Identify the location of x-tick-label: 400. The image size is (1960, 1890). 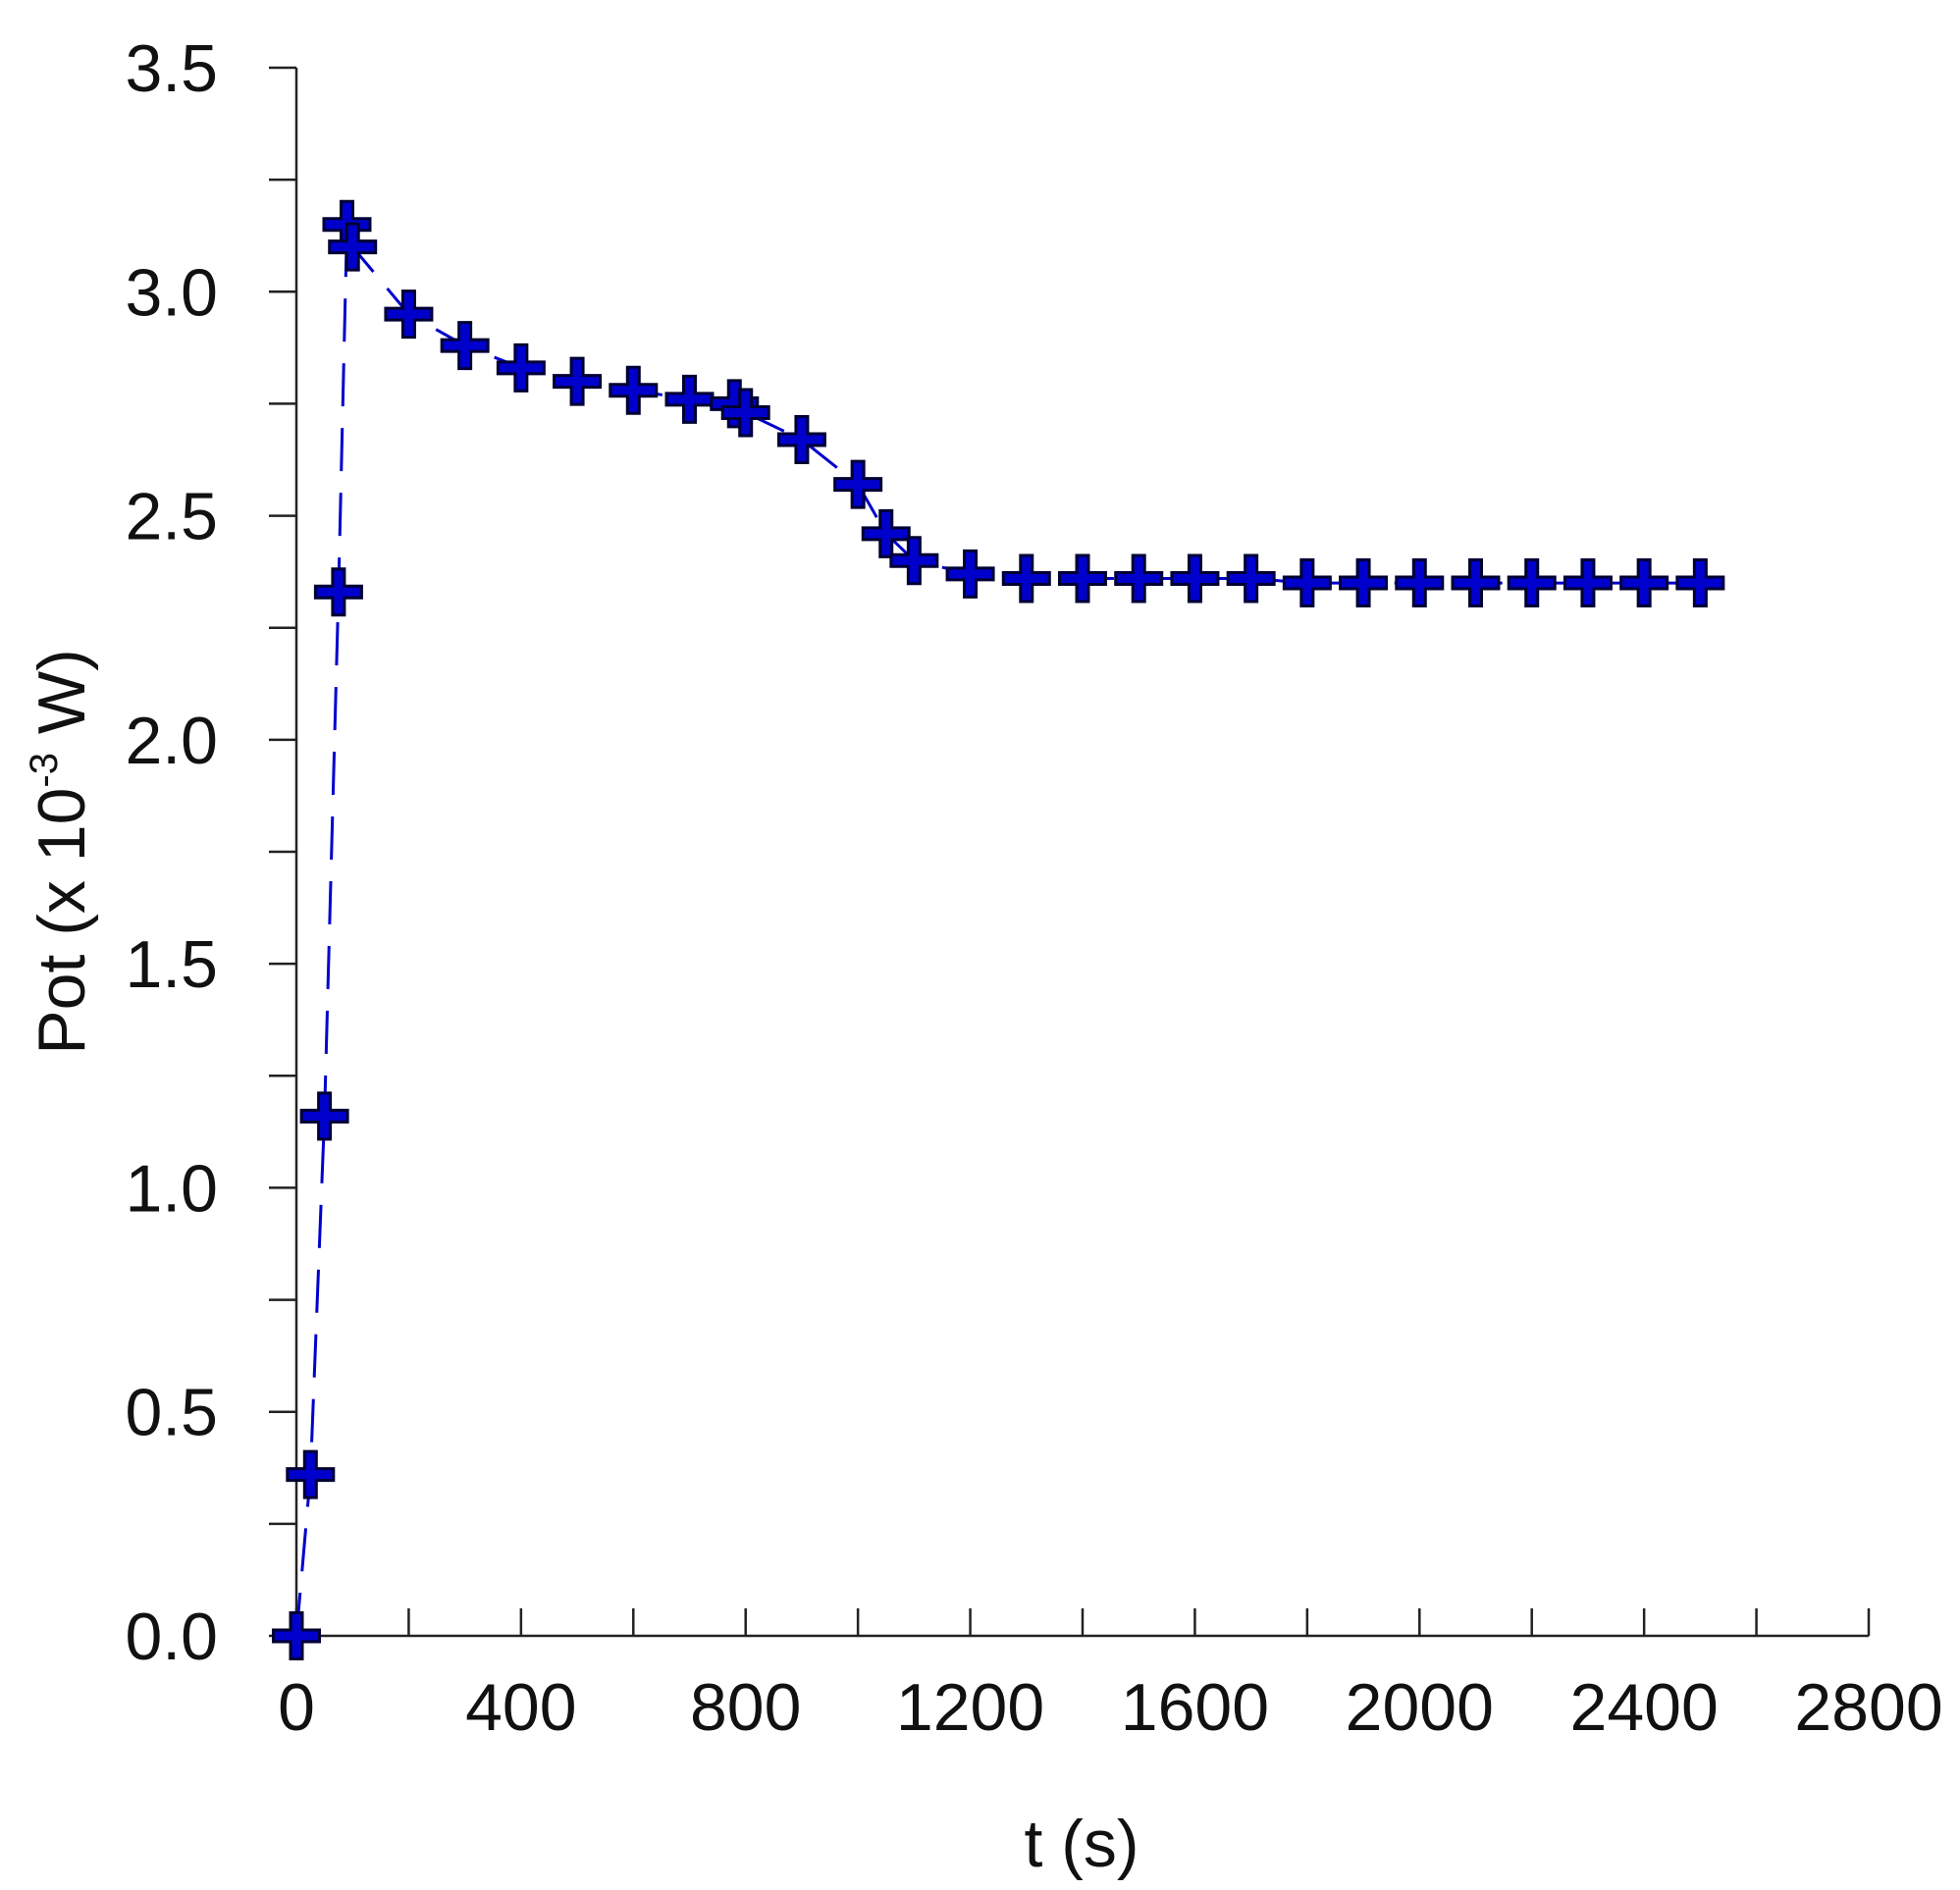
(520, 1707).